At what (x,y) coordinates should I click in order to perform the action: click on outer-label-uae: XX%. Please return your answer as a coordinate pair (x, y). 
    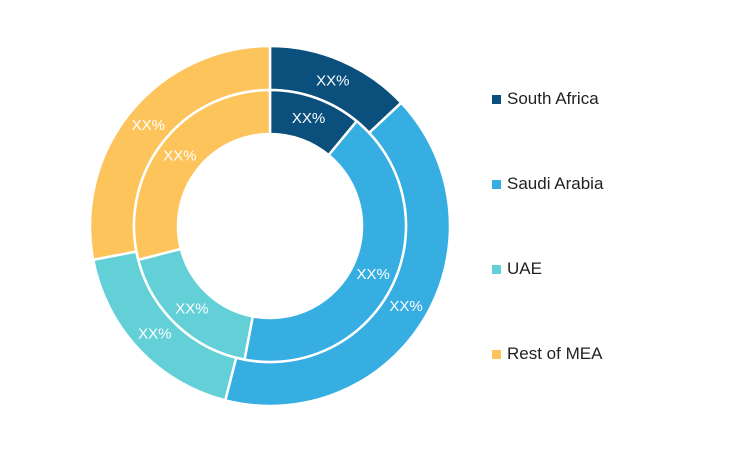
    Looking at the image, I should click on (154, 334).